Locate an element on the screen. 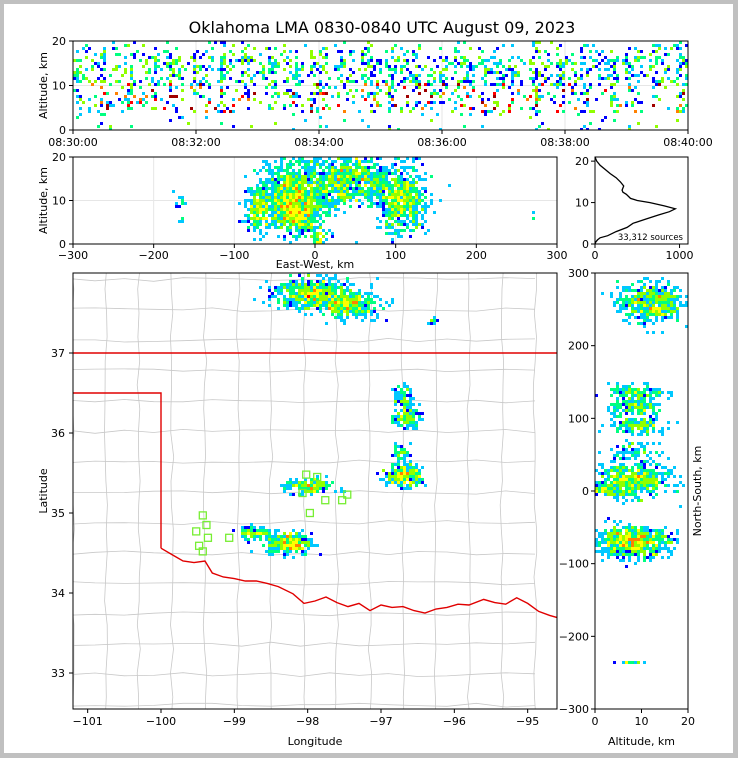 The image size is (738, 758). x-tick-label: −100 is located at coordinates (234, 255).